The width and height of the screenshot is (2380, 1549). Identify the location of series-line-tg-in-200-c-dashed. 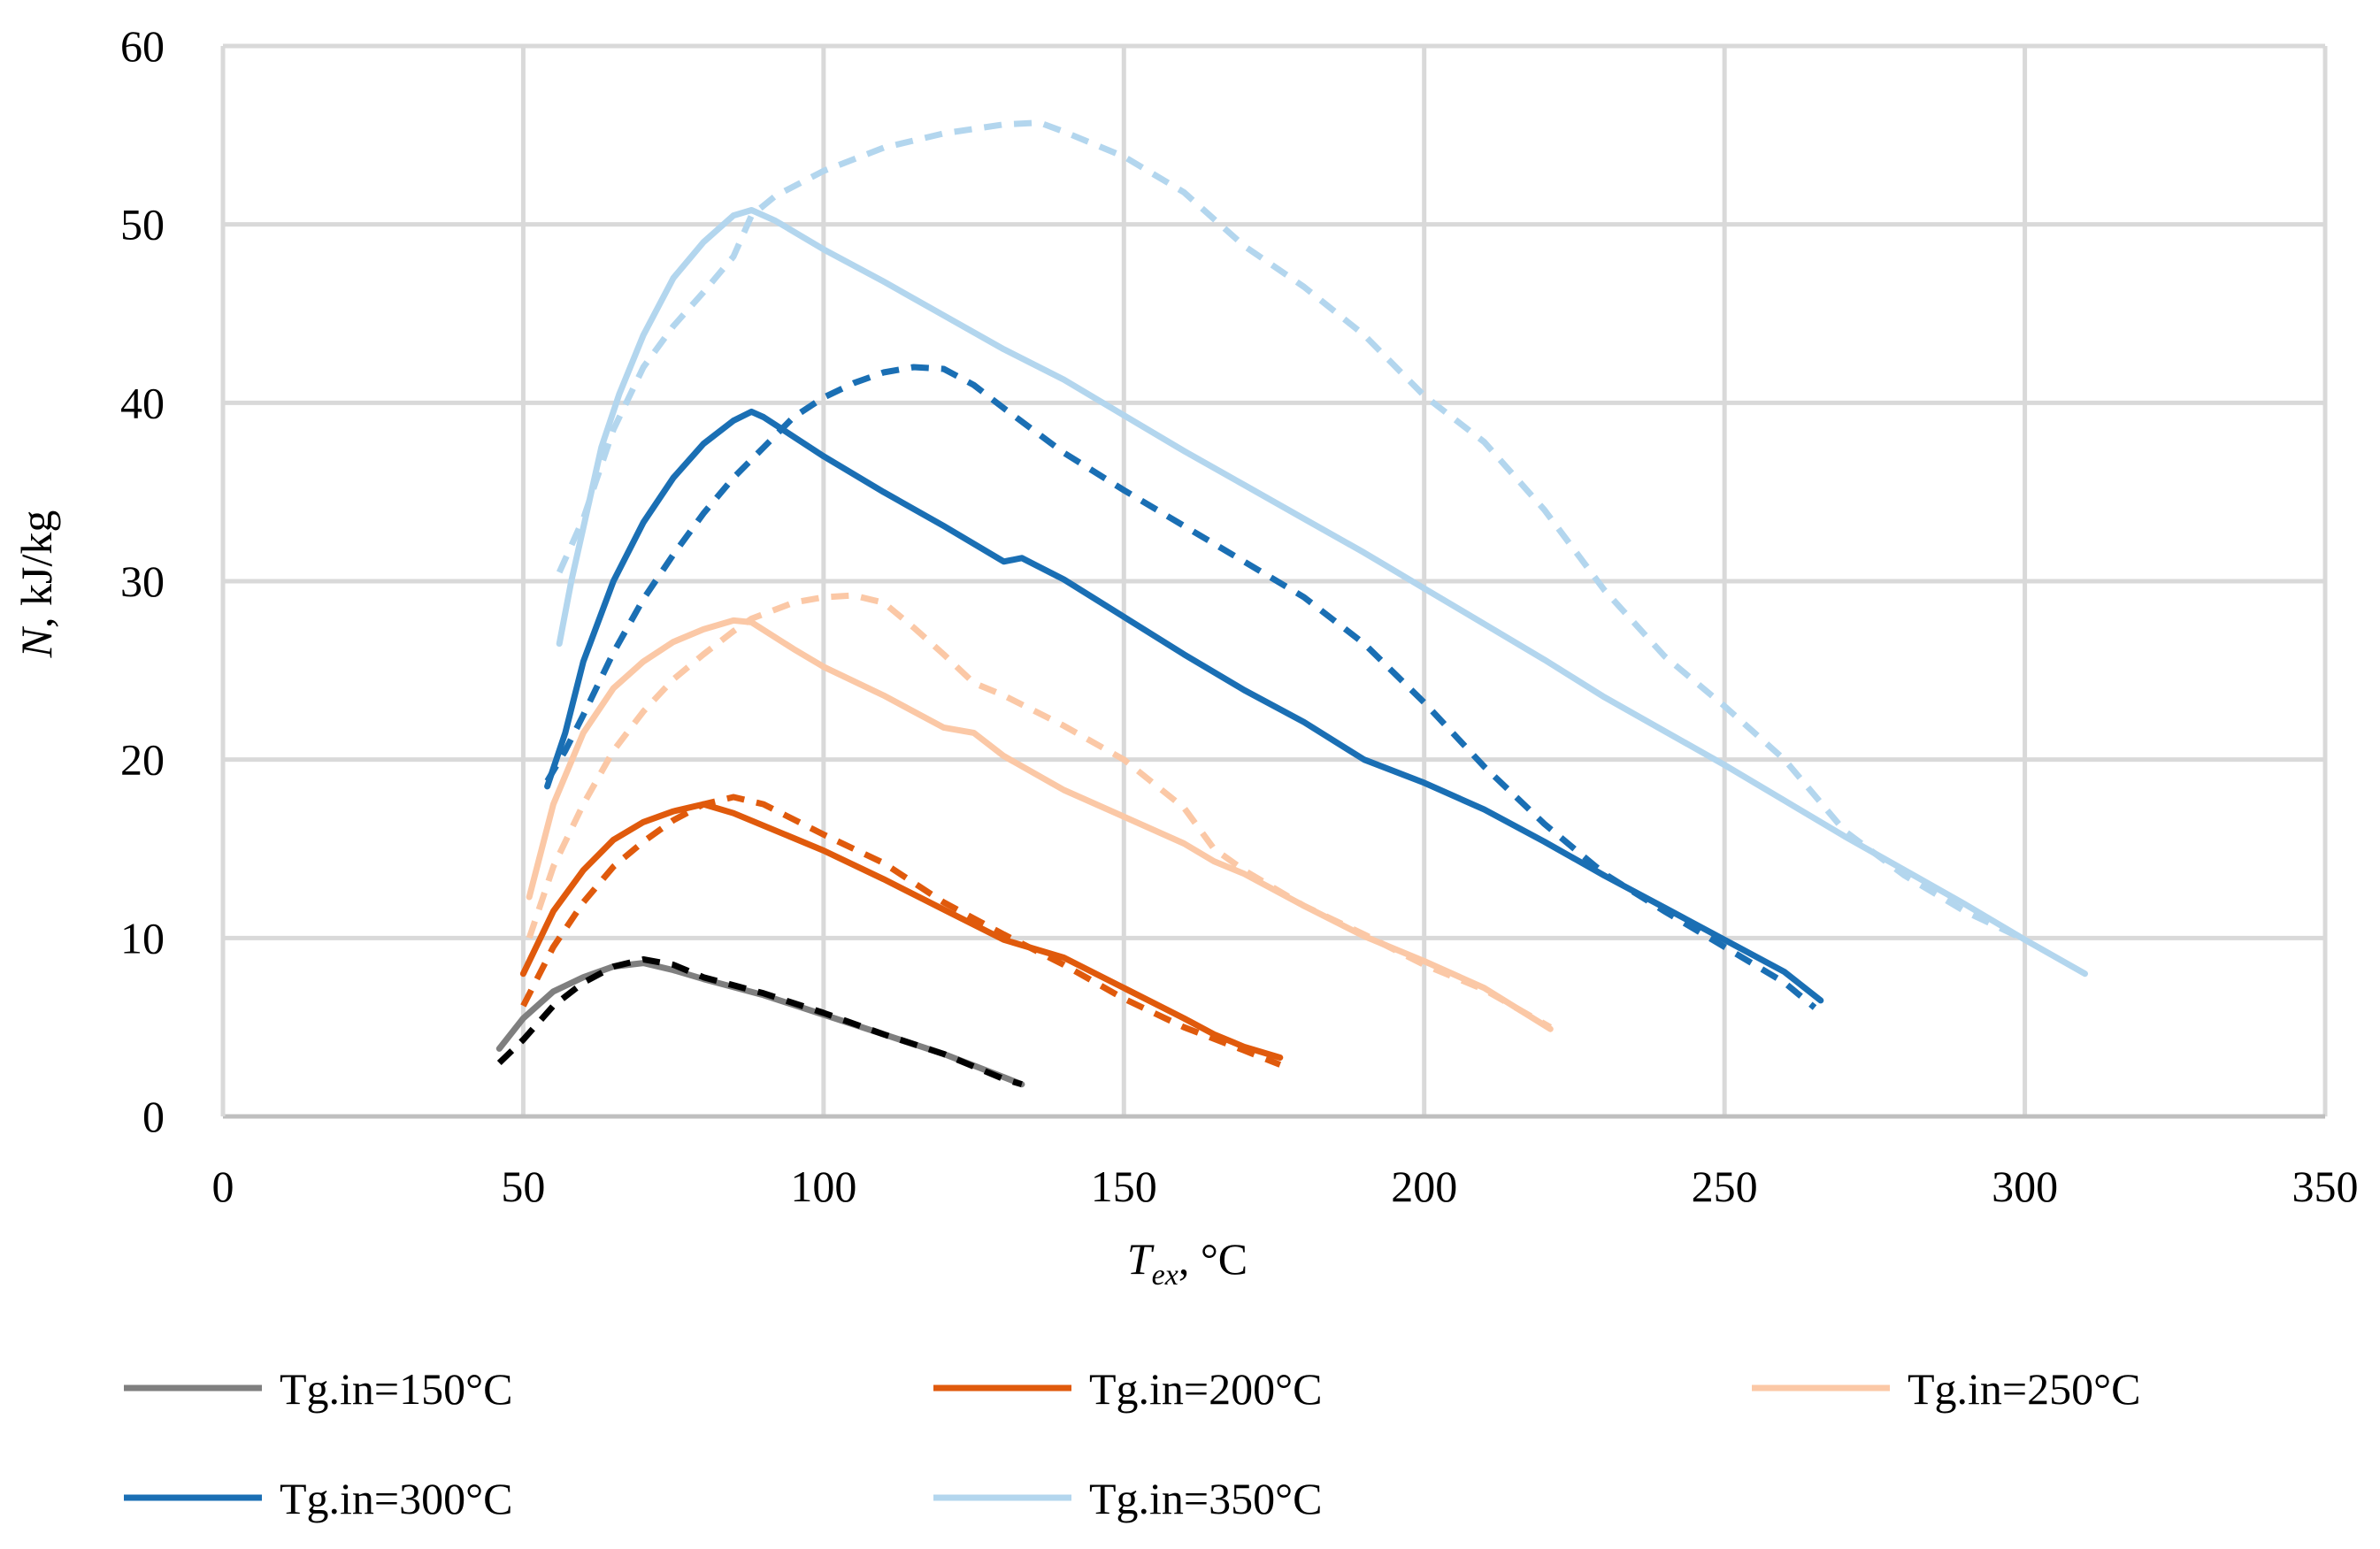
(901, 931).